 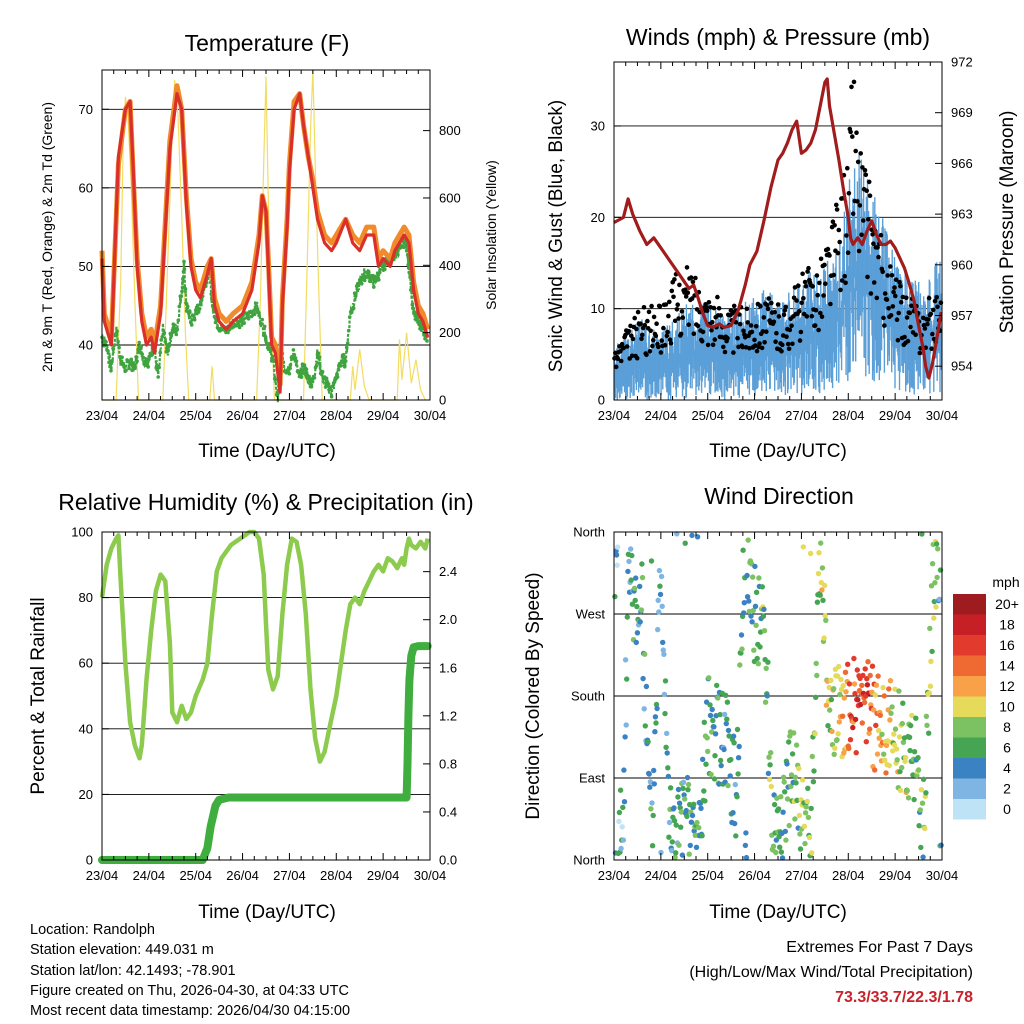 I want to click on x-tick-label: 23/04, so click(x=614, y=875).